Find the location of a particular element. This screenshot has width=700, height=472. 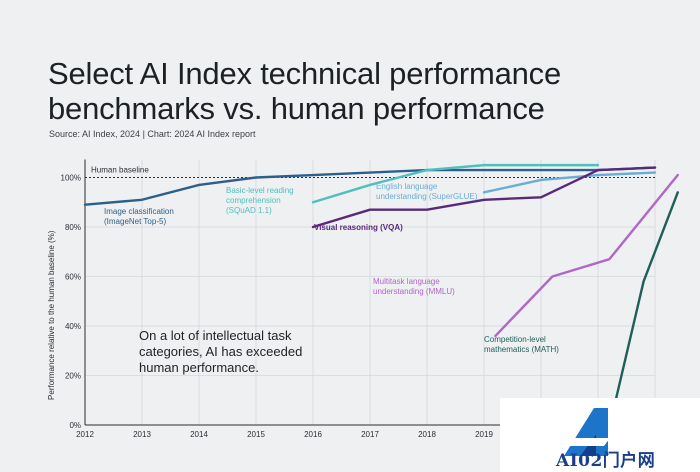

logo-icon is located at coordinates (585, 432).